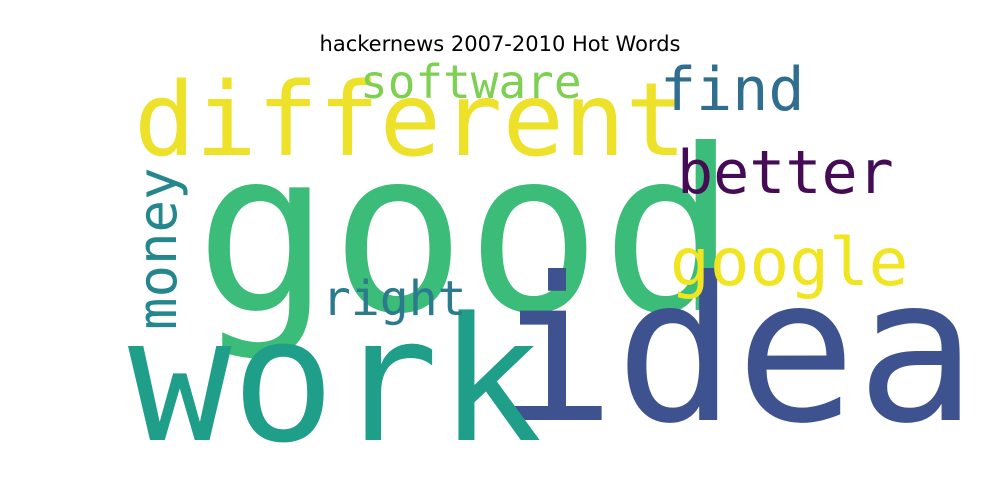 This screenshot has height=500, width=1000. What do you see at coordinates (500, 44) in the screenshot?
I see `cloud-title: hackernews 2007-2010 Hot Words` at bounding box center [500, 44].